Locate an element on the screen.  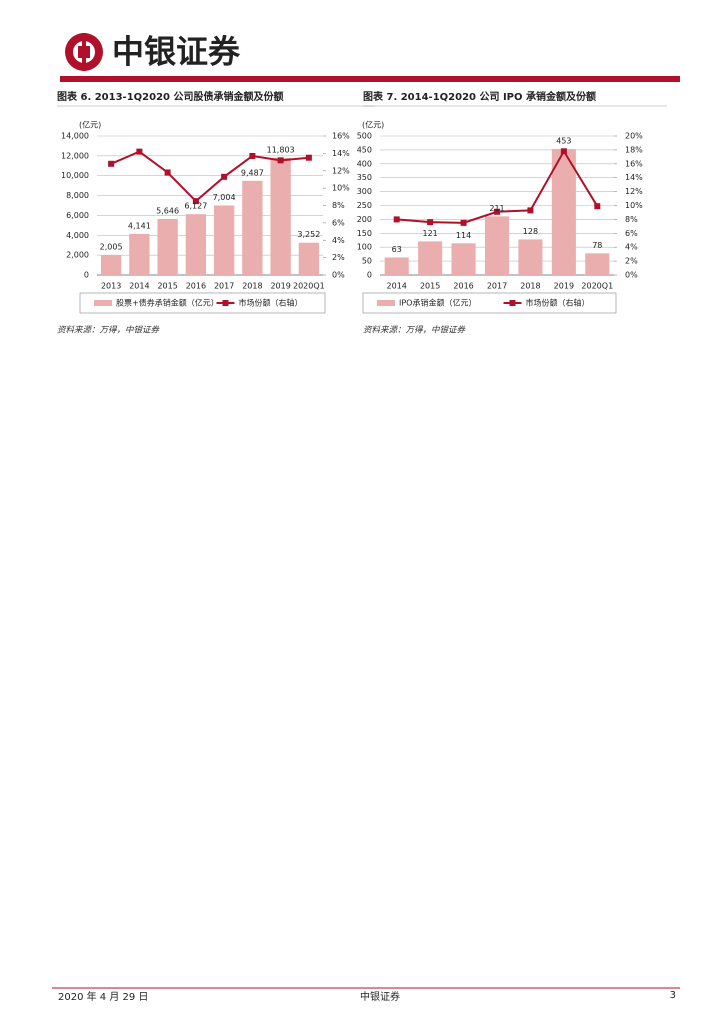
y-tick-label: 12,000 is located at coordinates (75, 155).